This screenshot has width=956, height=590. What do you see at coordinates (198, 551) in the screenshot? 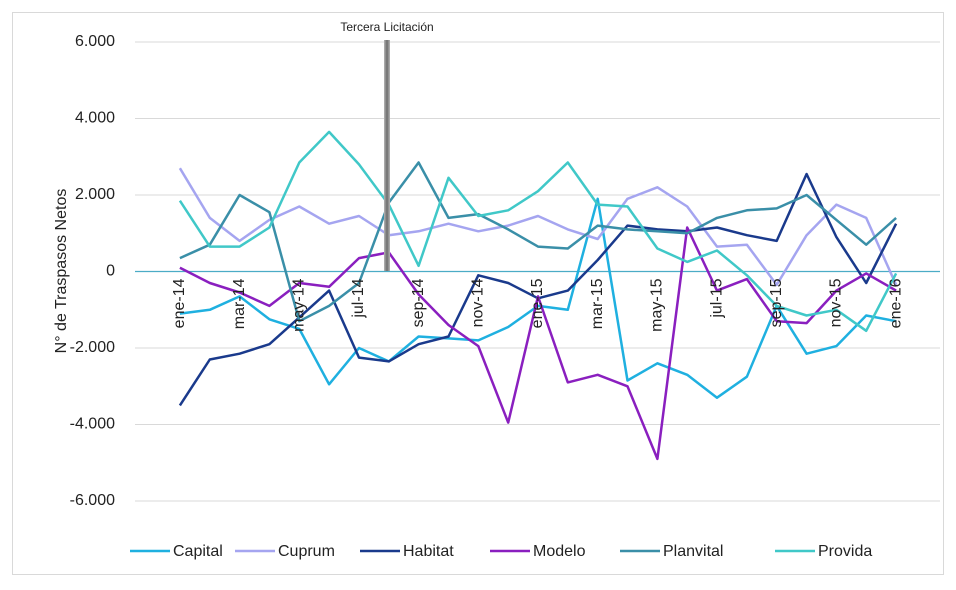
I see `legend-label: Capital` at bounding box center [198, 551].